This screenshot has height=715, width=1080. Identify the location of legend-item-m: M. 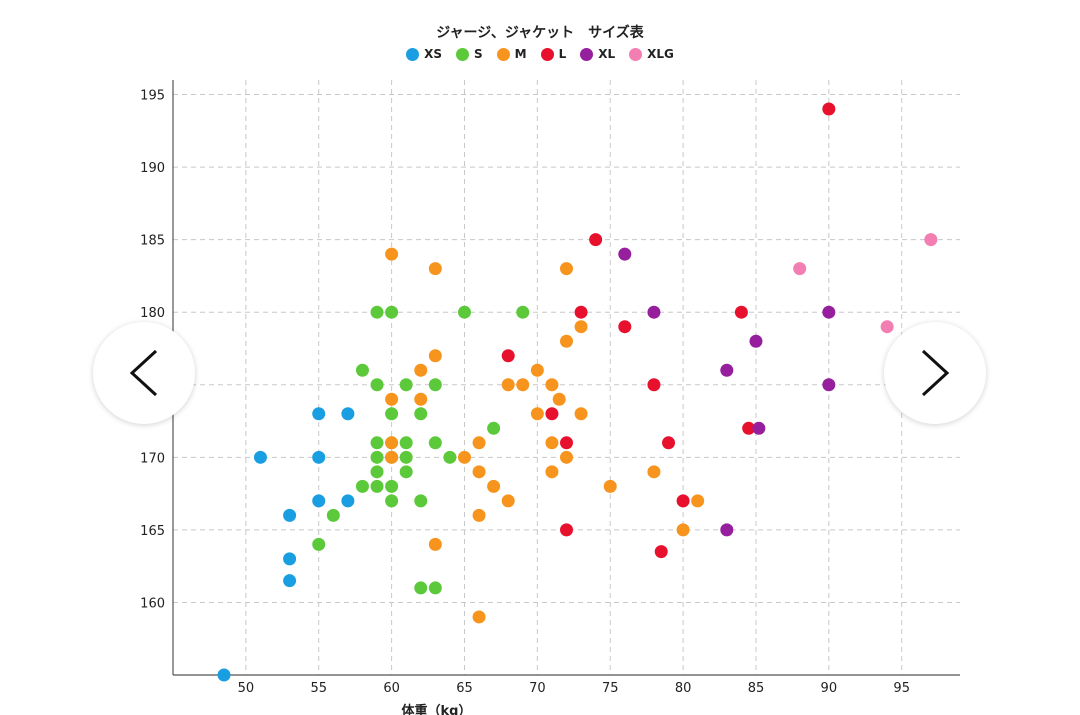
(511, 54).